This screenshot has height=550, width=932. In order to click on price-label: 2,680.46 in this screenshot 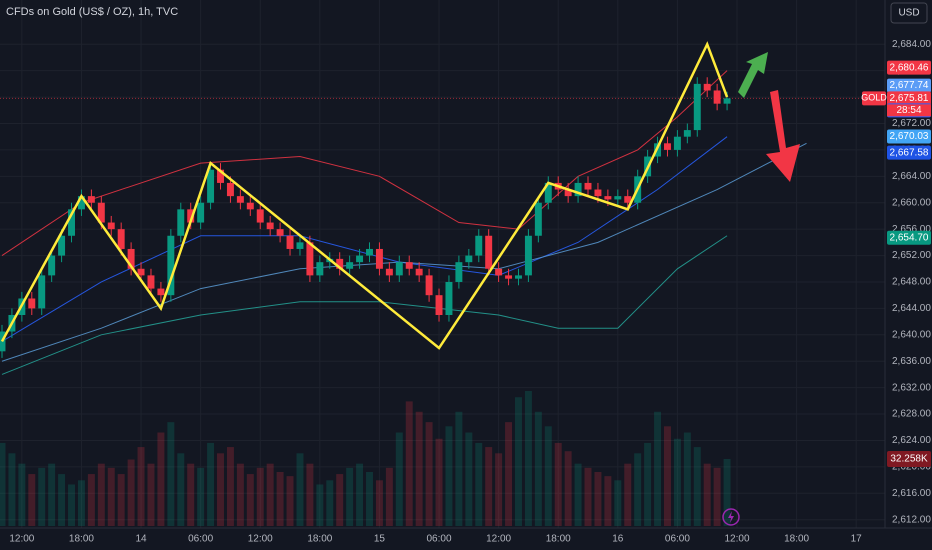, I will do `click(909, 67)`.